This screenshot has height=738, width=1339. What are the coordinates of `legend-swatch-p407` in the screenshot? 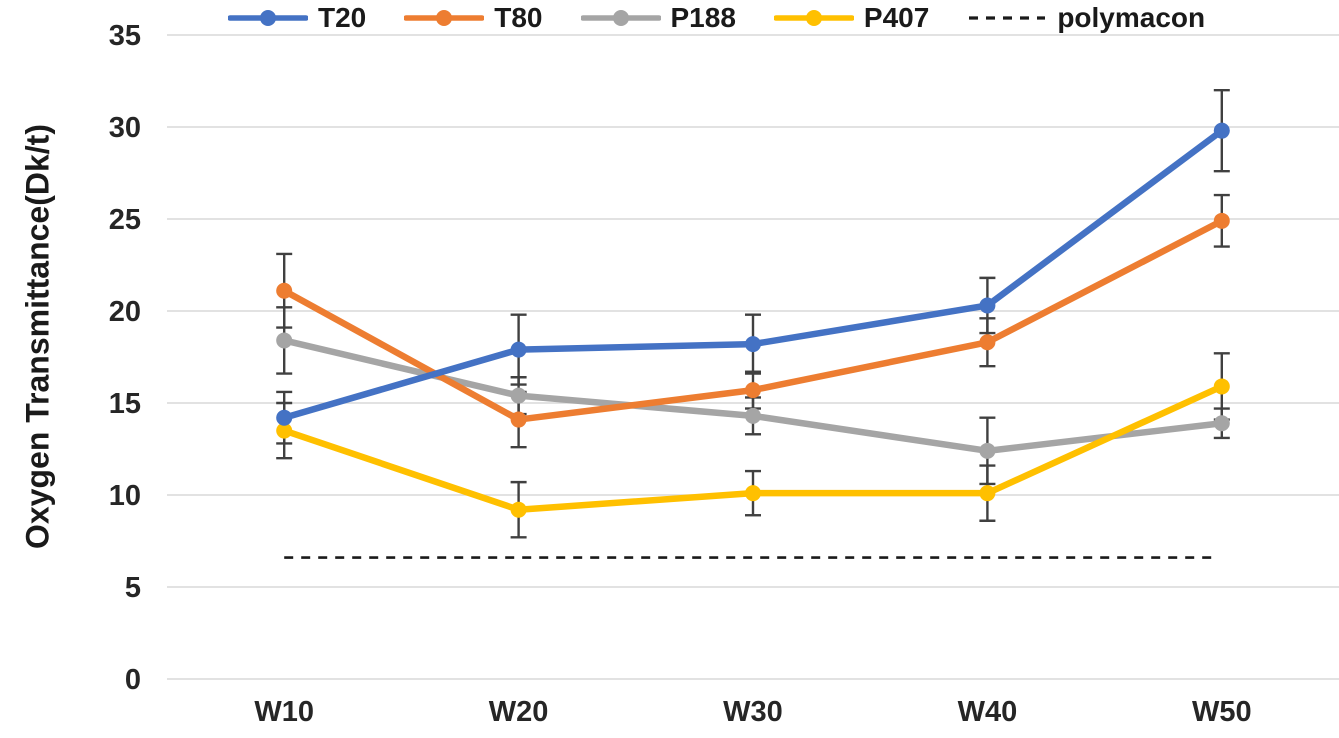 It's located at (813, 18).